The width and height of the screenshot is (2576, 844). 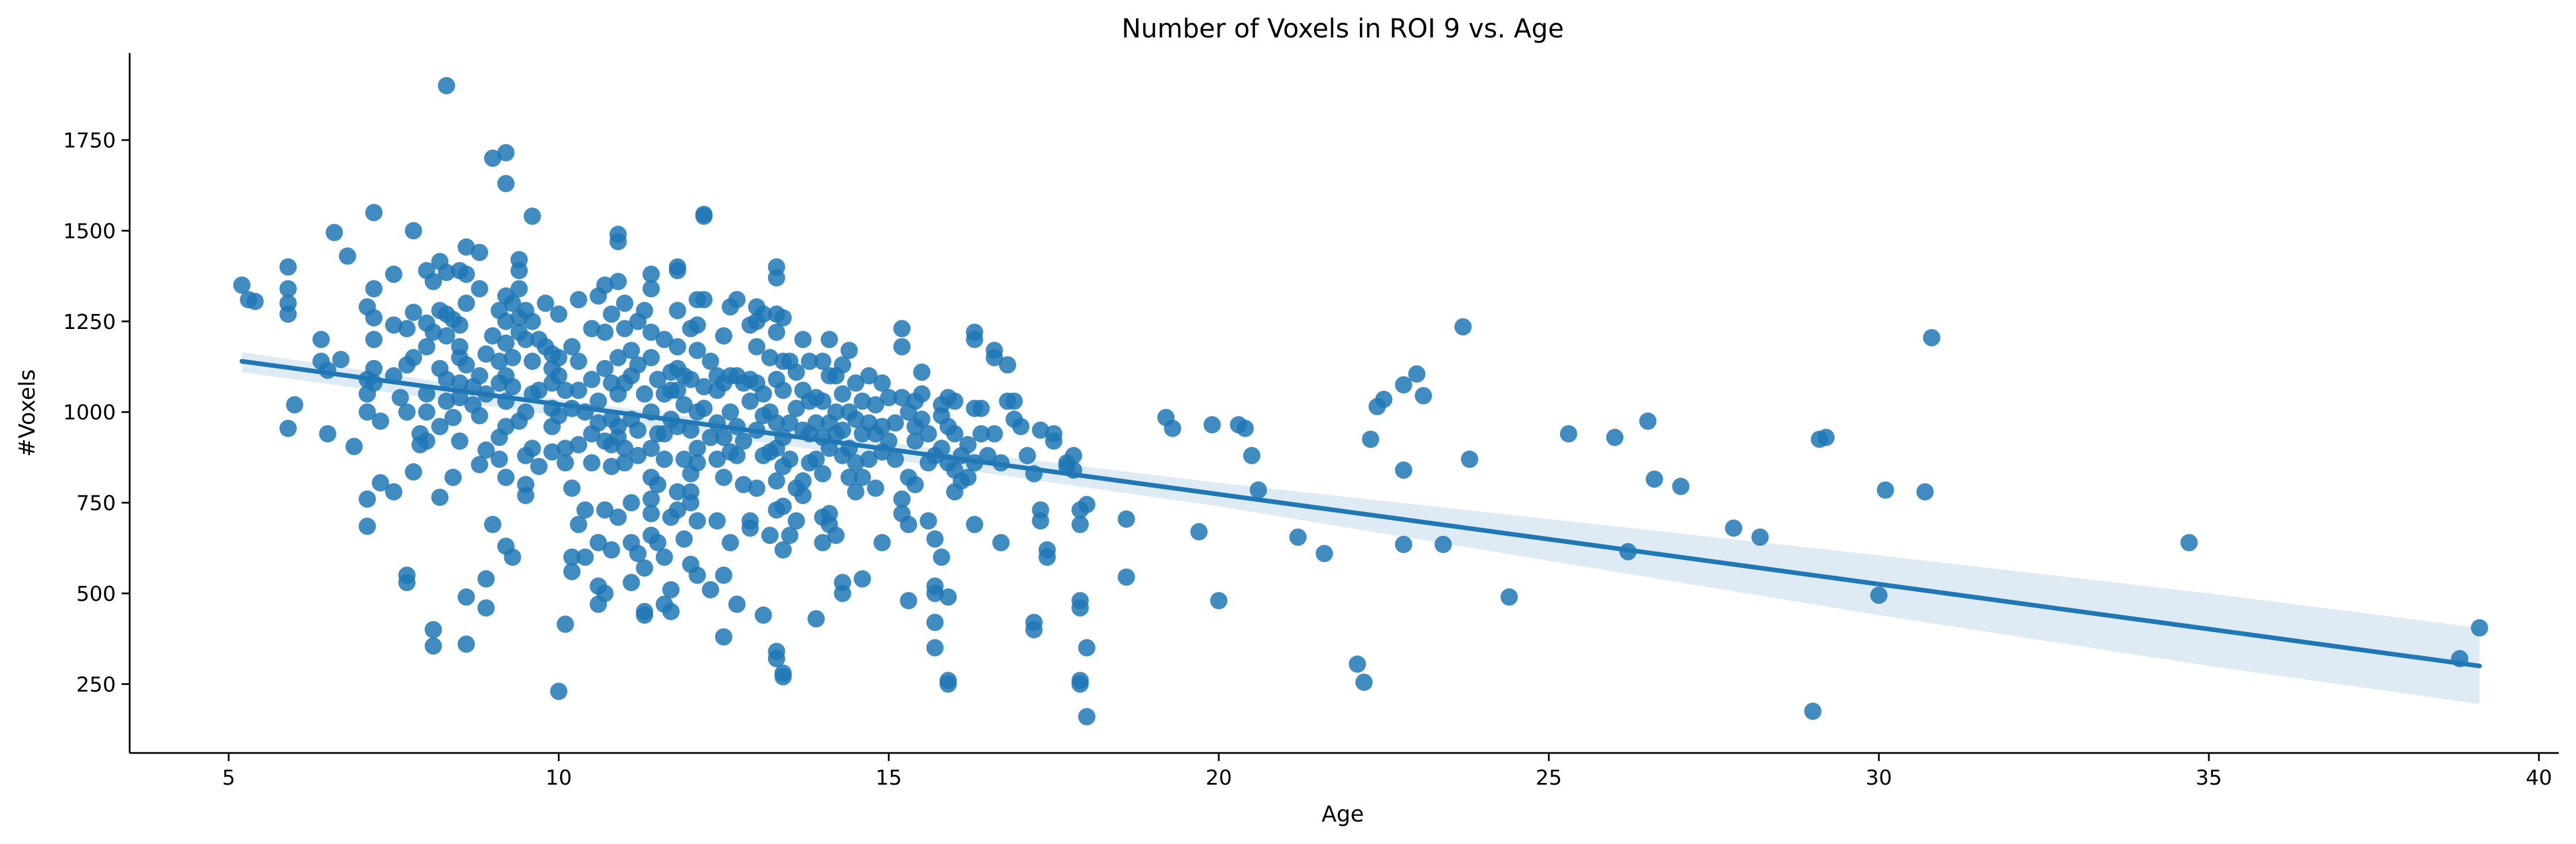 What do you see at coordinates (2209, 778) in the screenshot?
I see `x-tick-label: 35` at bounding box center [2209, 778].